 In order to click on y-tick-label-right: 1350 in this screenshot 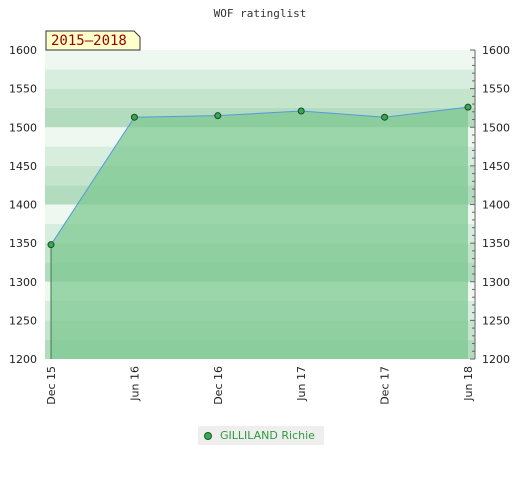, I will do `click(496, 243)`.